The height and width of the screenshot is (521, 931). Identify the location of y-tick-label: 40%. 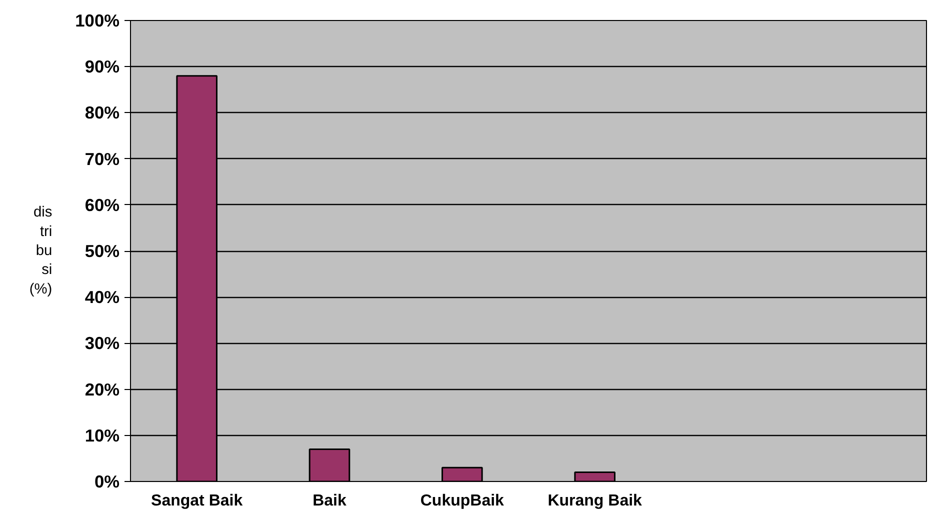
(102, 297).